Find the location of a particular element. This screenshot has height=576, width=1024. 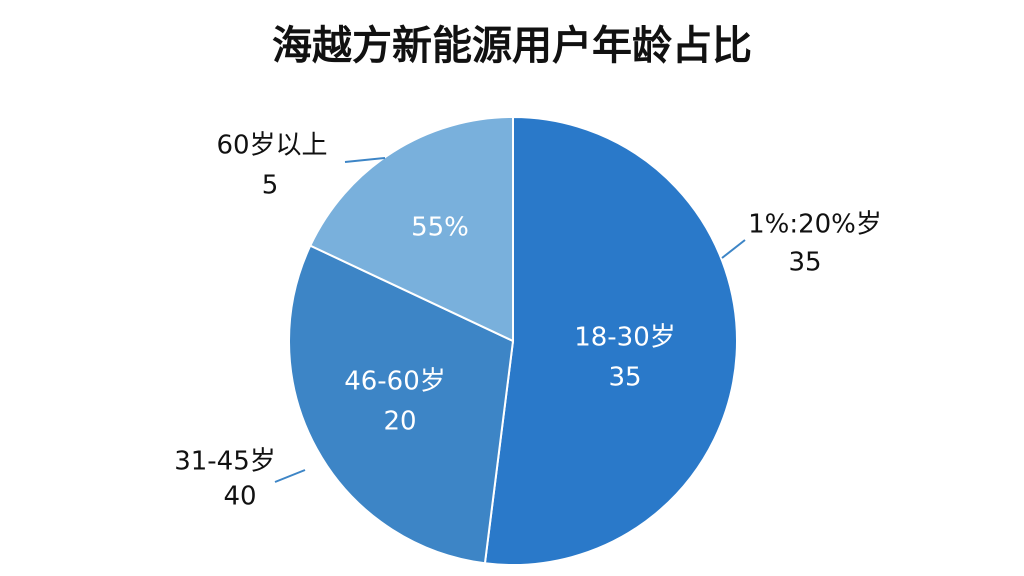

category-label: 60岁以上 is located at coordinates (271, 146).